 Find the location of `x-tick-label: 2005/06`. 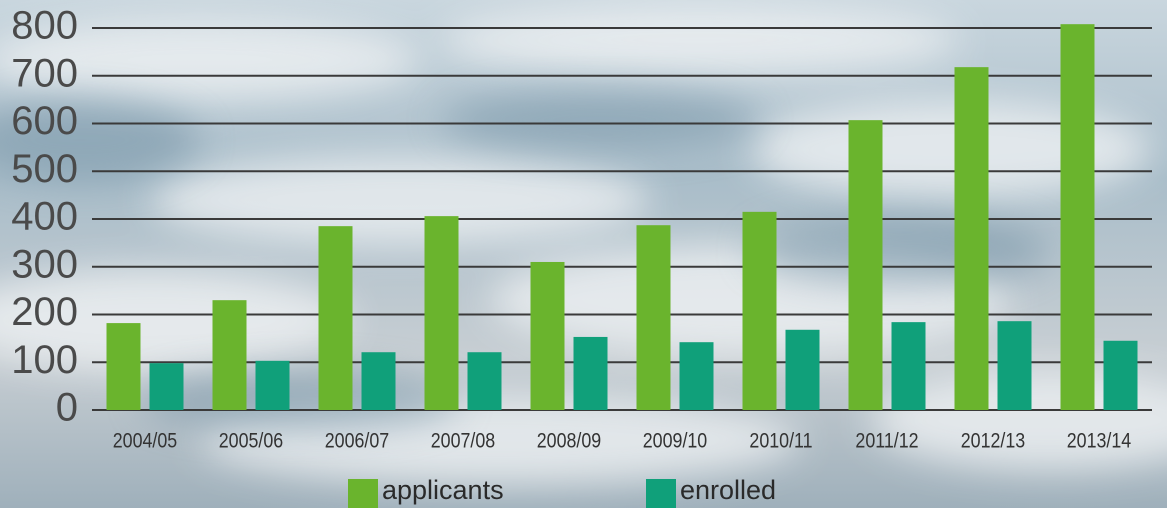

x-tick-label: 2005/06 is located at coordinates (251, 441).